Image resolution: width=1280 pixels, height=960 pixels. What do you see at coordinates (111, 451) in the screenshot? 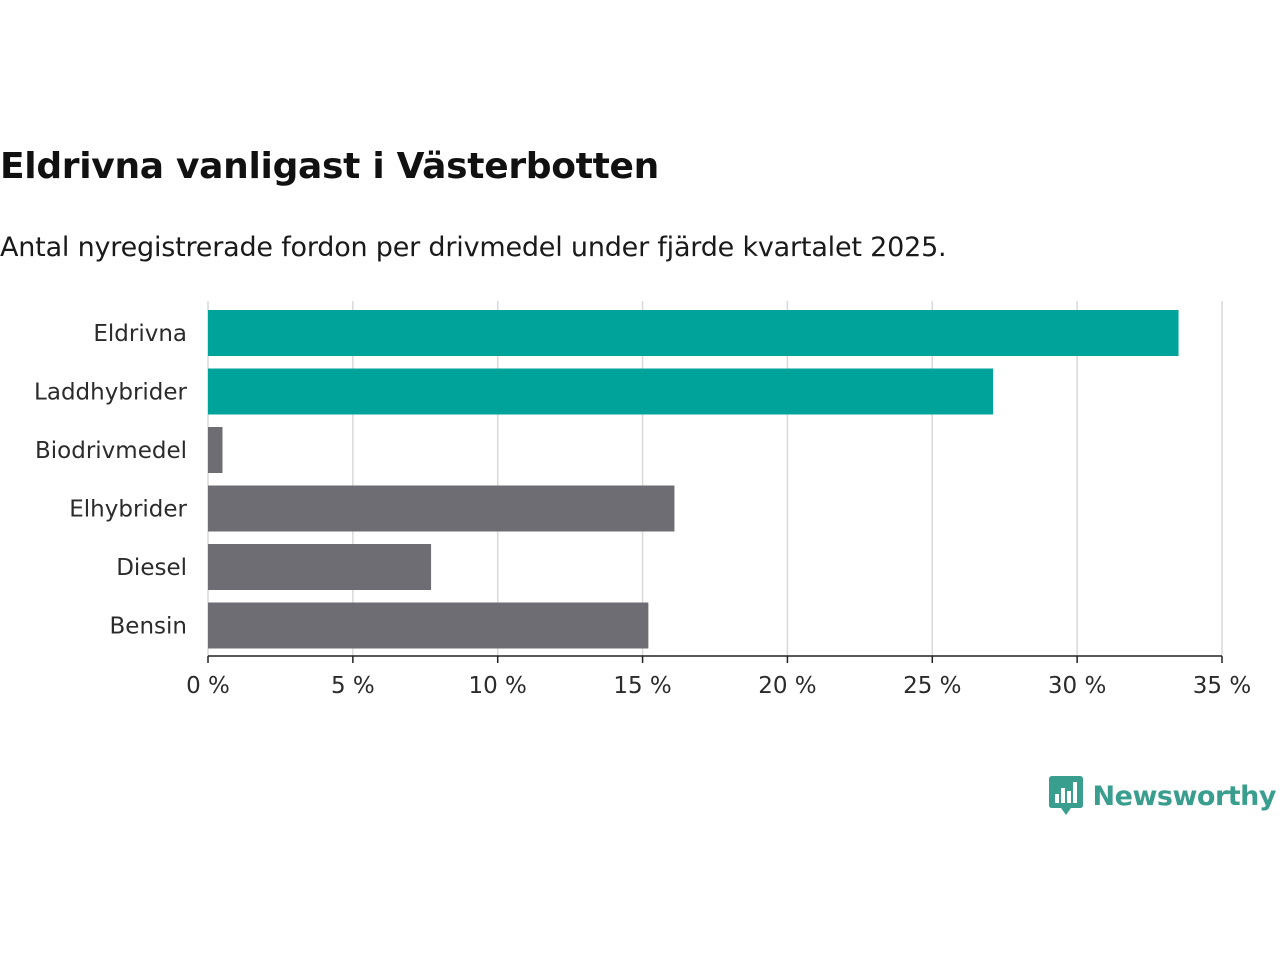
I see `category-label: Biodrivmedel` at bounding box center [111, 451].